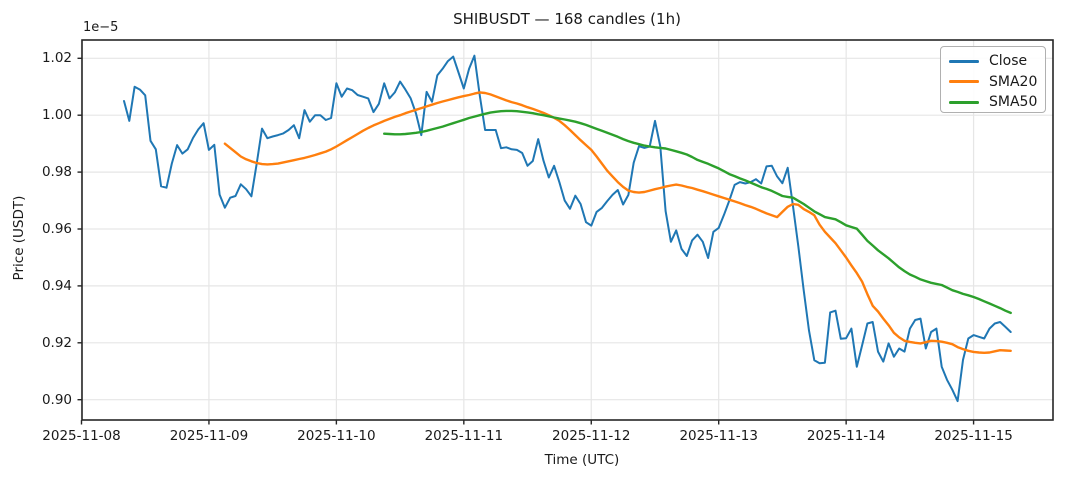 The width and height of the screenshot is (1068, 481). What do you see at coordinates (464, 436) in the screenshot?
I see `x-tick-label: 2025-11-11` at bounding box center [464, 436].